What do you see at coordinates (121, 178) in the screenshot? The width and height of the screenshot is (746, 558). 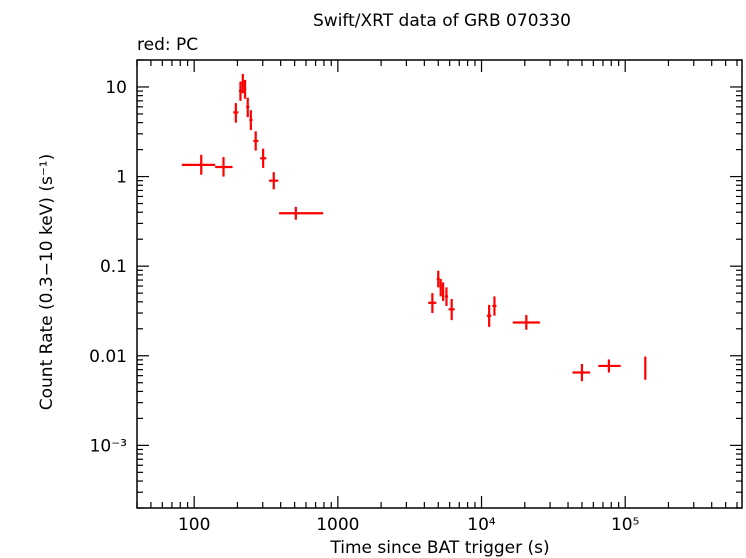 I see `y-tick-label: 1` at bounding box center [121, 178].